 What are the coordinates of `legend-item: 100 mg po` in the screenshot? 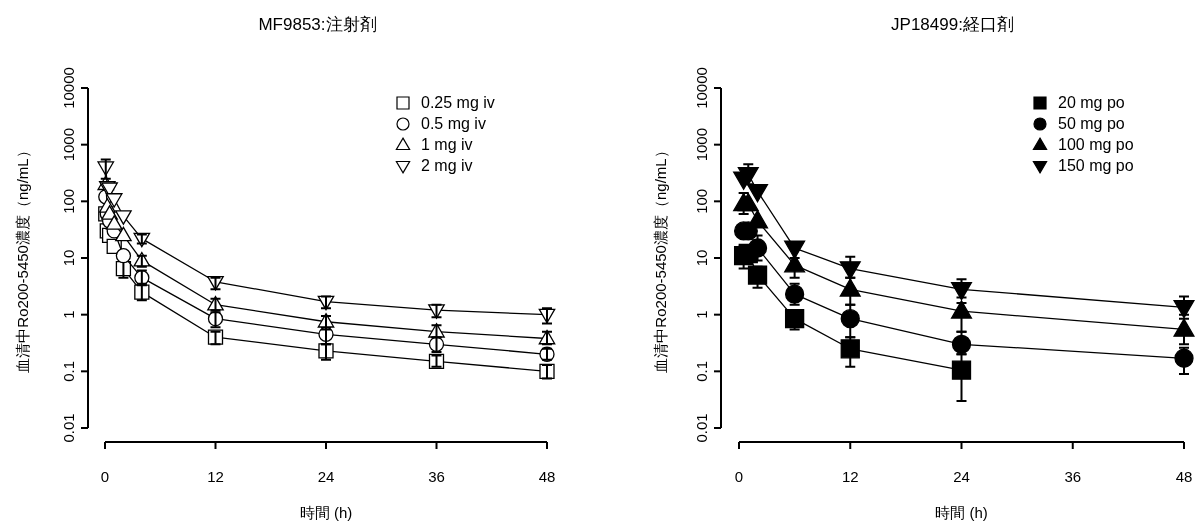 It's located at (1083, 144).